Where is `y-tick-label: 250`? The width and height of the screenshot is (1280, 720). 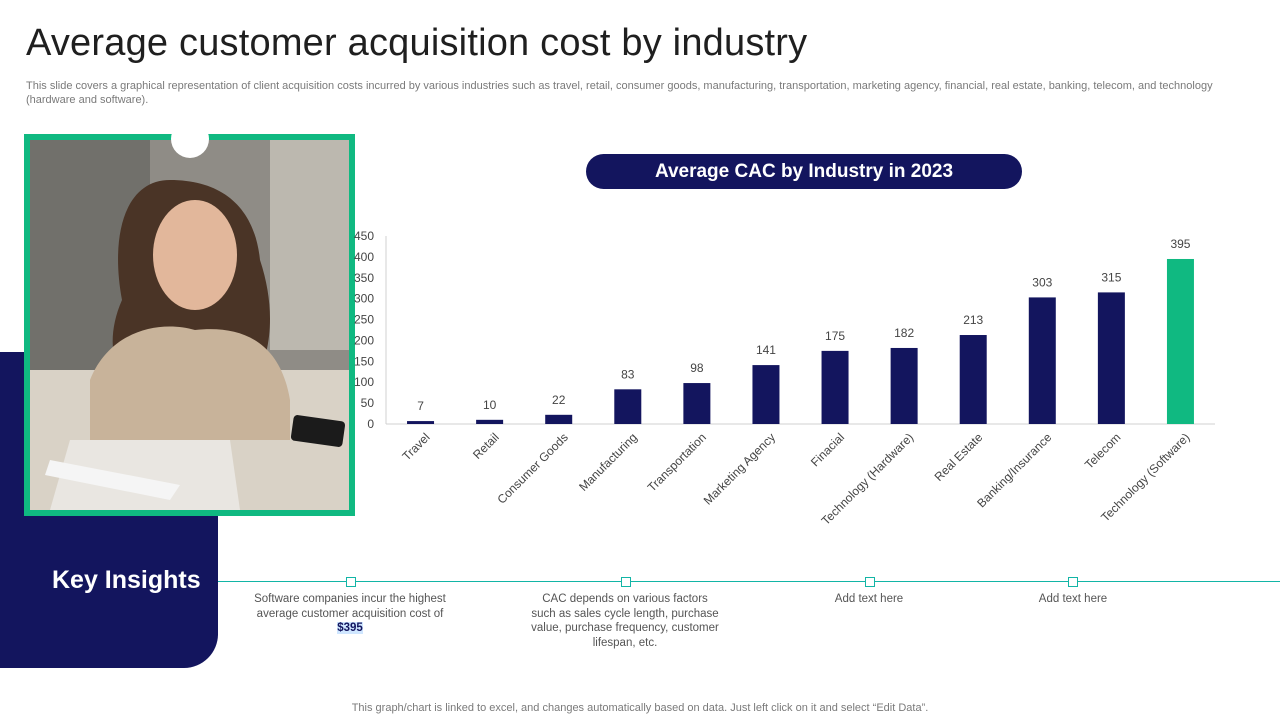 y-tick-label: 250 is located at coordinates (364, 320).